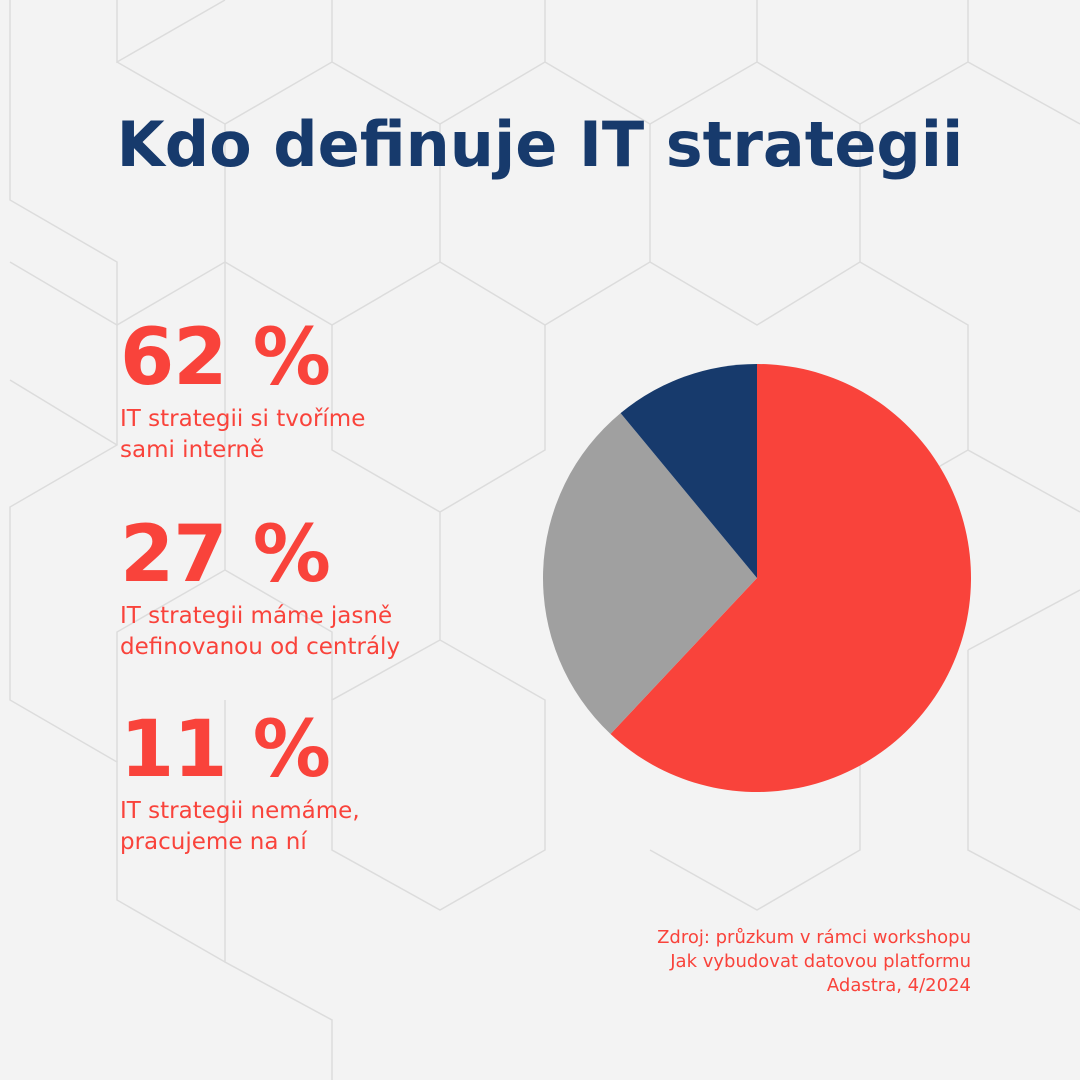 The width and height of the screenshot is (1080, 1080). Describe the element at coordinates (213, 842) in the screenshot. I see `stat-label: pracujeme na ní` at that location.